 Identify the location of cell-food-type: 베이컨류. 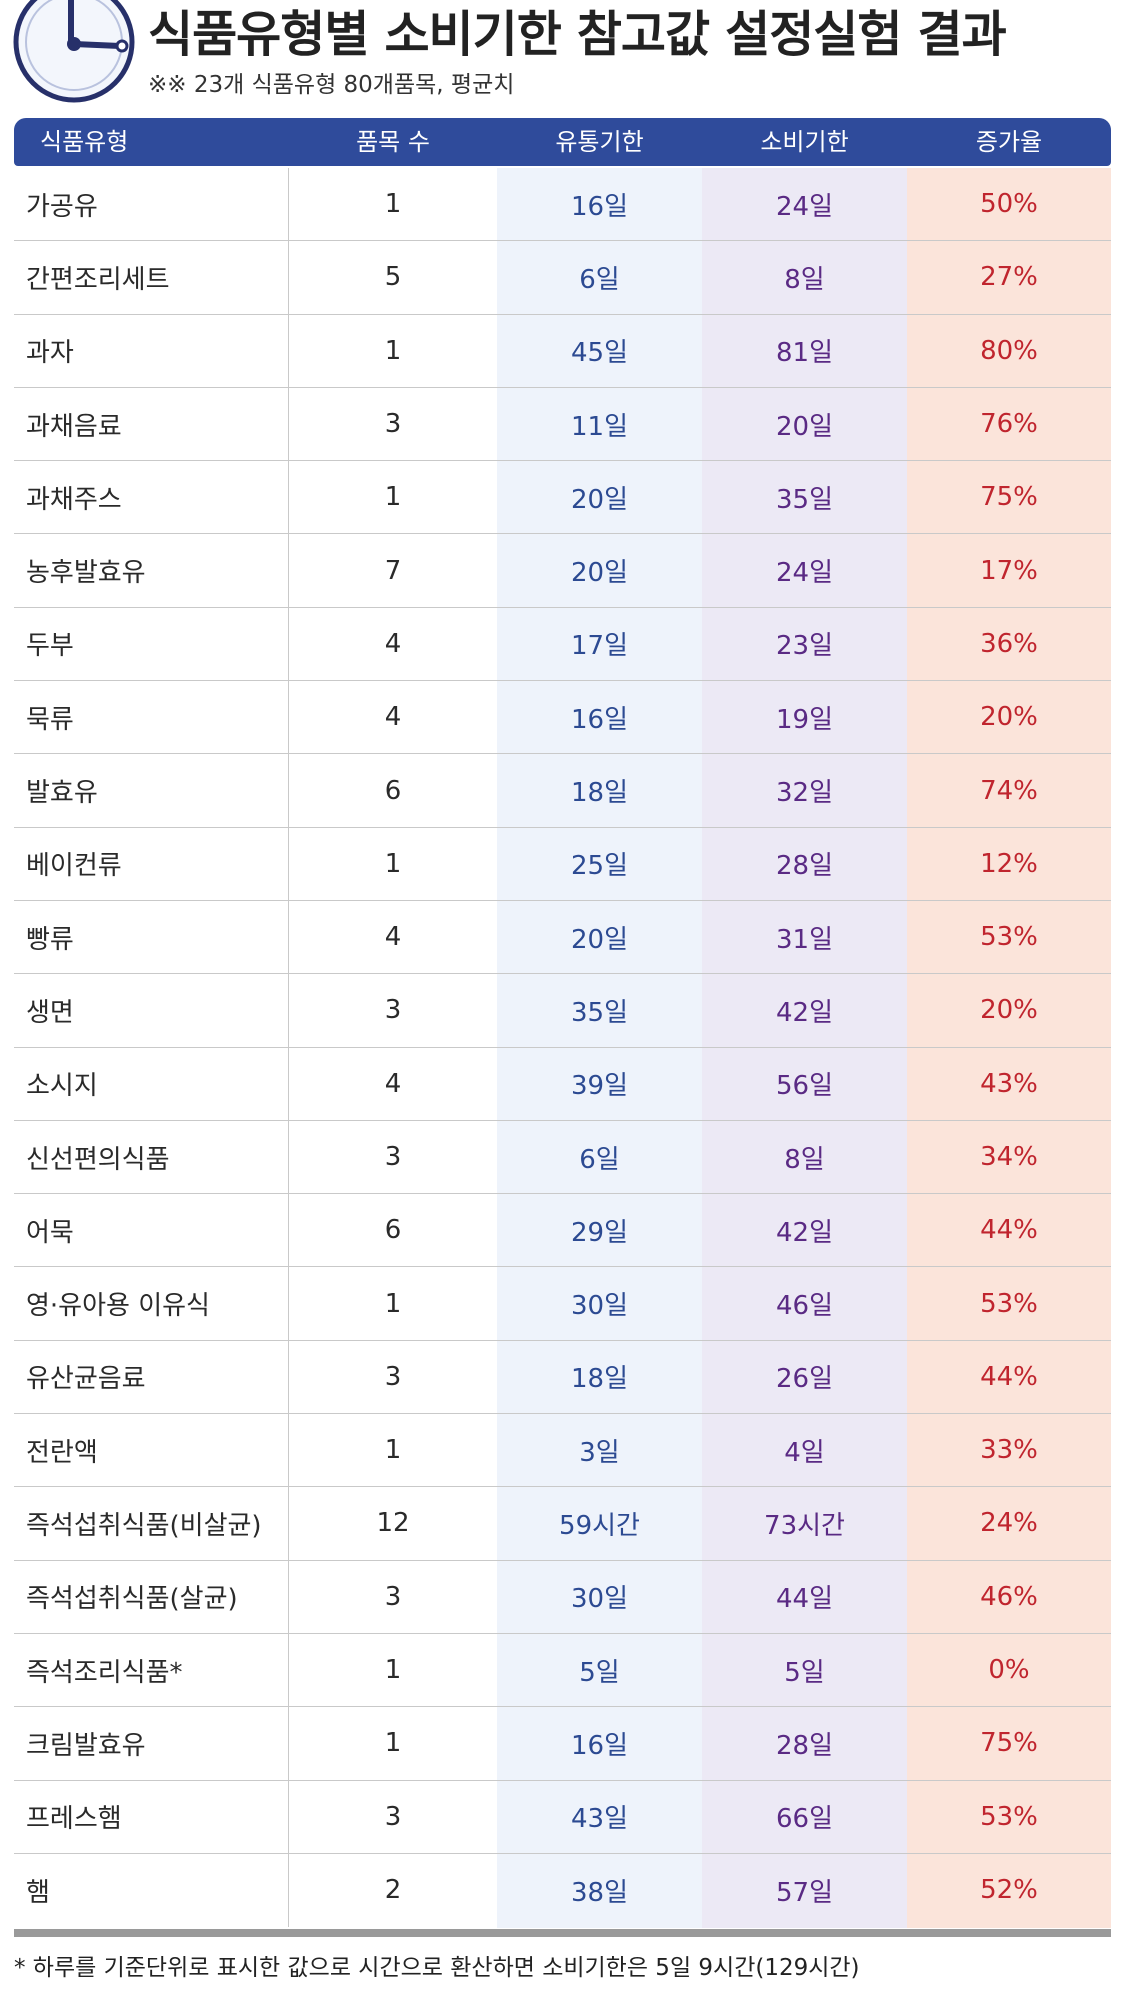
(151, 863).